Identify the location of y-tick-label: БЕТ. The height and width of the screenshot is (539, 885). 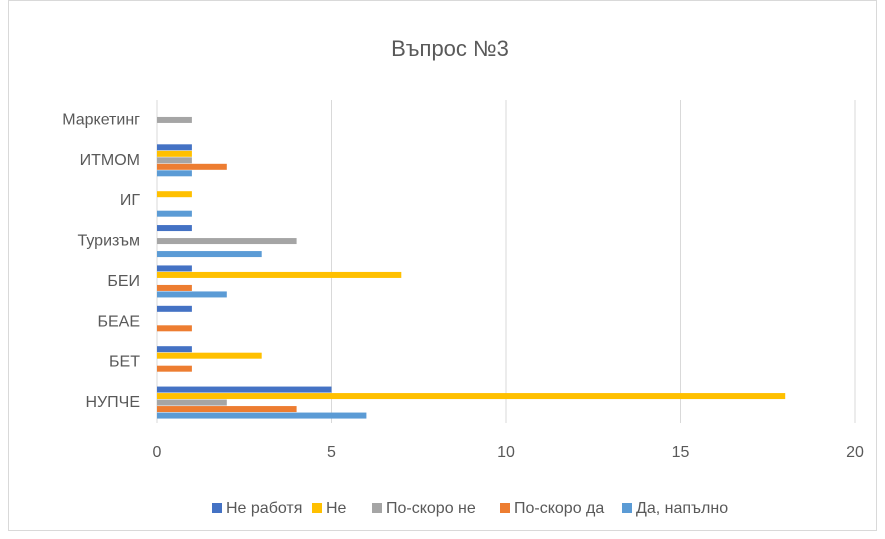
(124, 362).